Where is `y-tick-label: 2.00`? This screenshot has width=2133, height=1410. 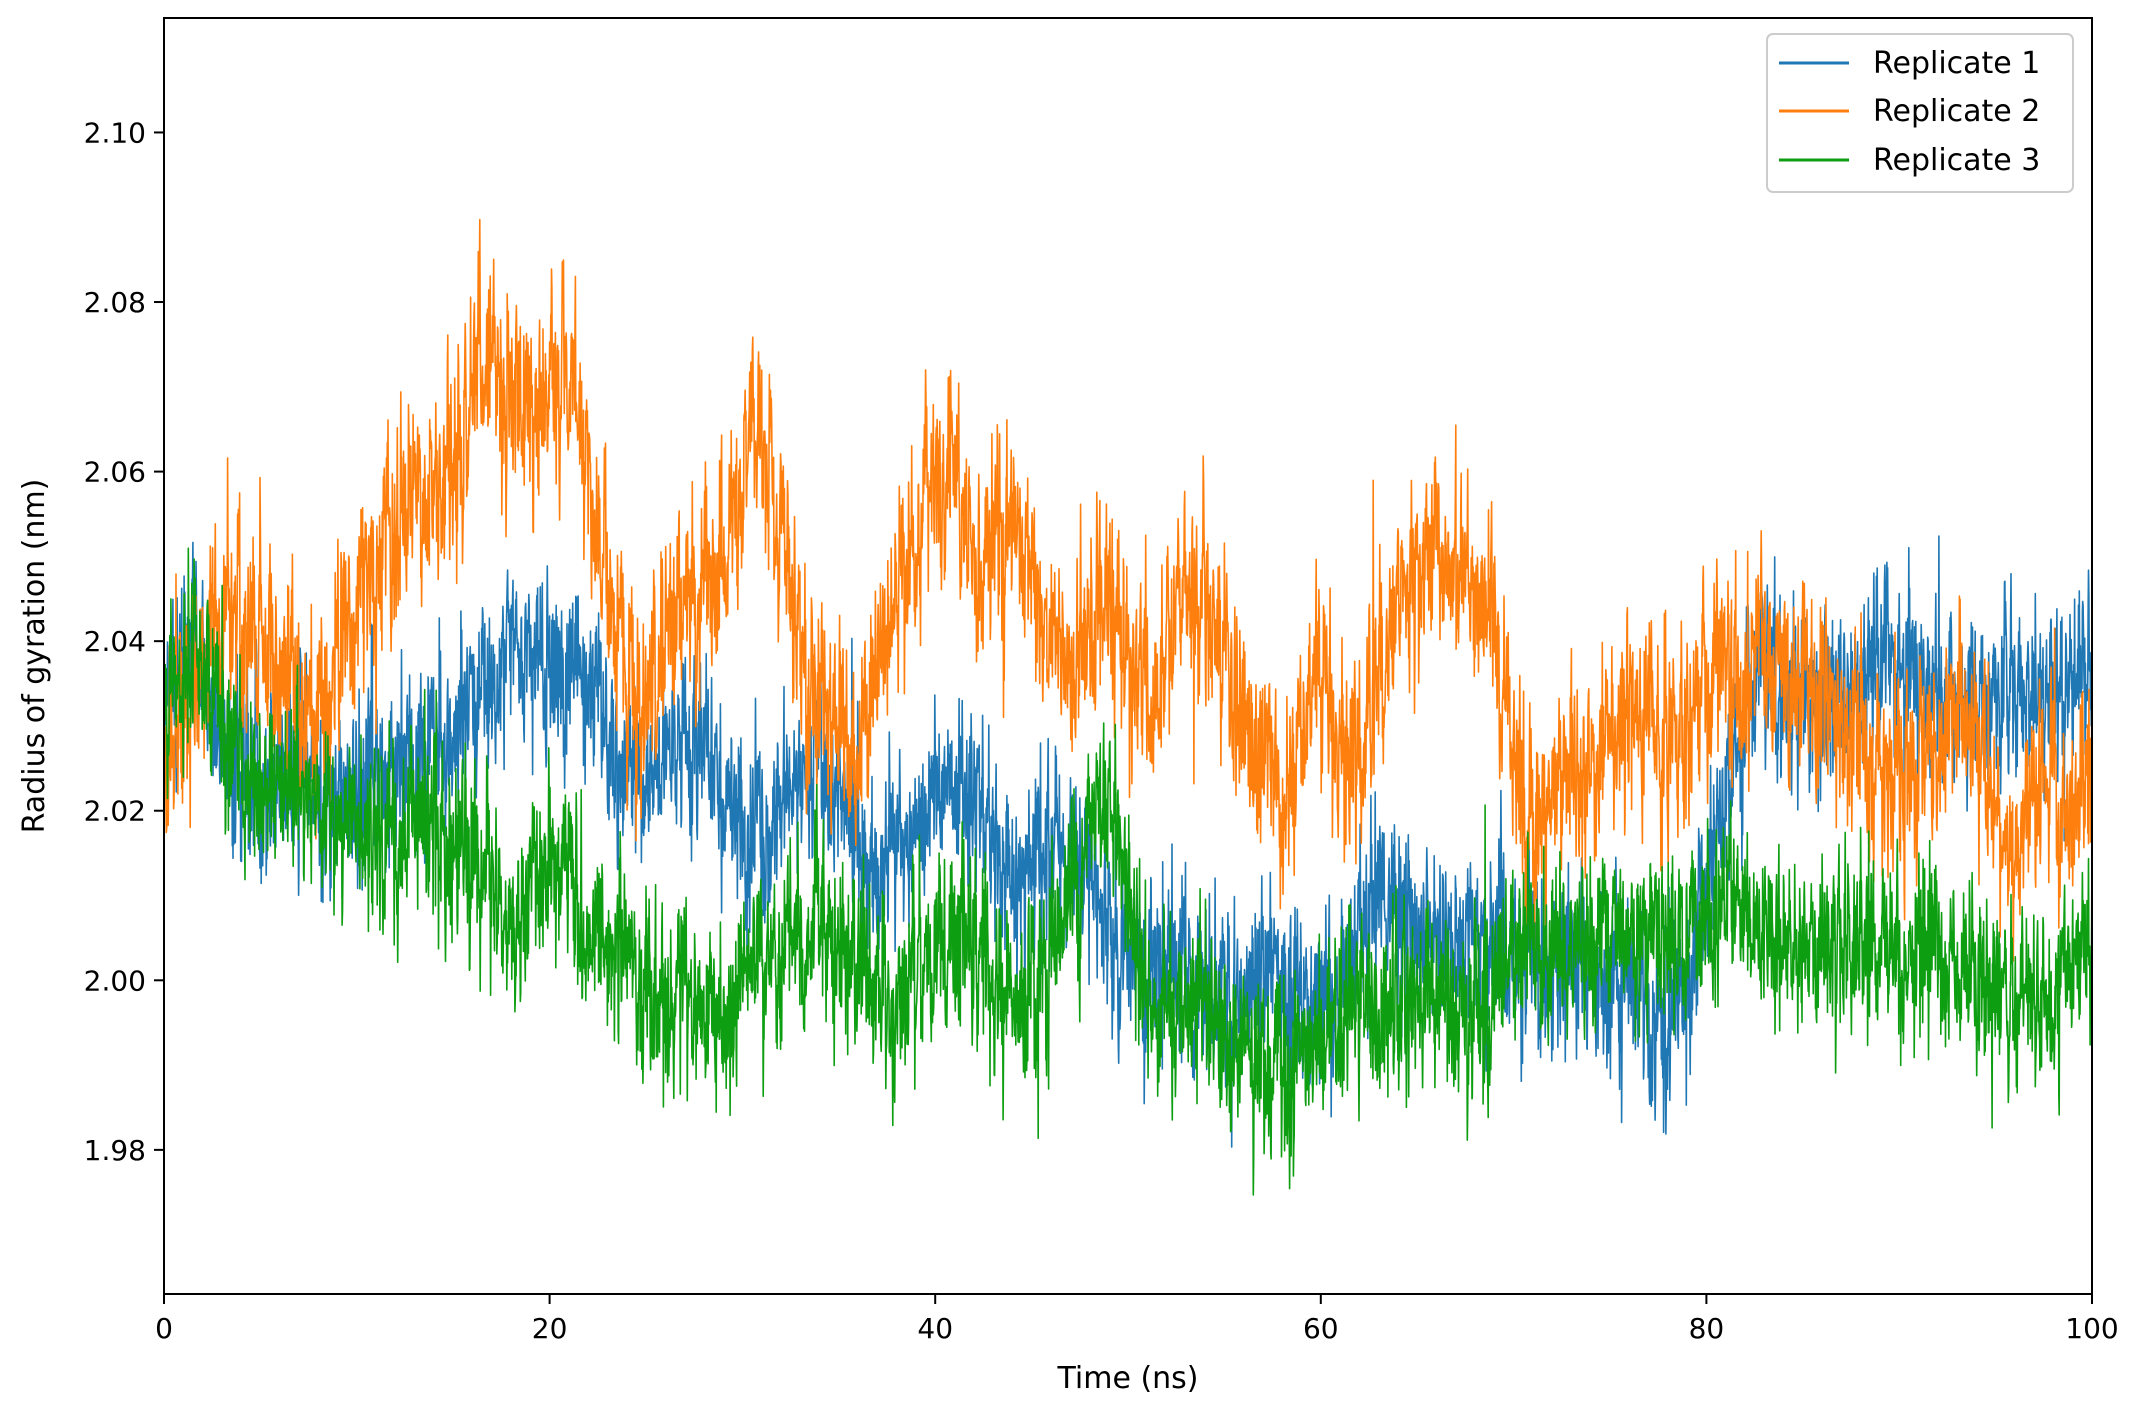 y-tick-label: 2.00 is located at coordinates (115, 980).